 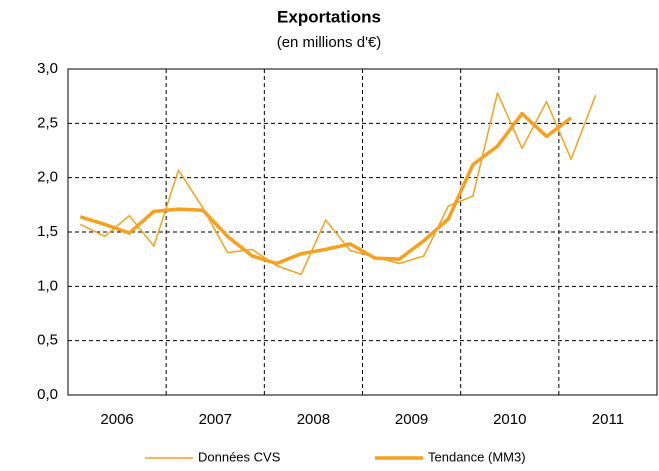 What do you see at coordinates (116, 419) in the screenshot?
I see `x-tick-label: 2006` at bounding box center [116, 419].